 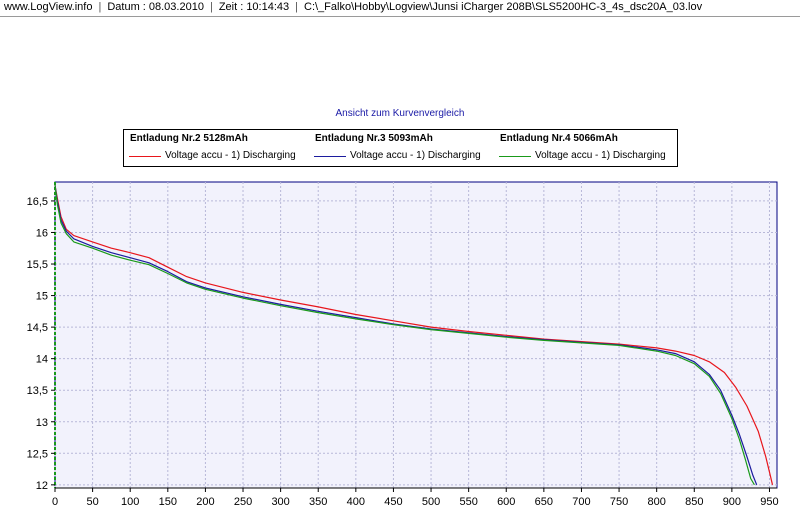 I want to click on y-tick-label: 16, so click(x=42, y=233).